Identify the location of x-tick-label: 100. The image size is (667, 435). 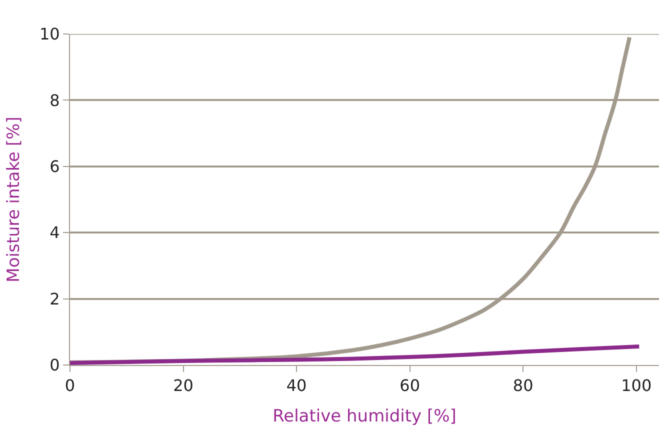
(636, 386).